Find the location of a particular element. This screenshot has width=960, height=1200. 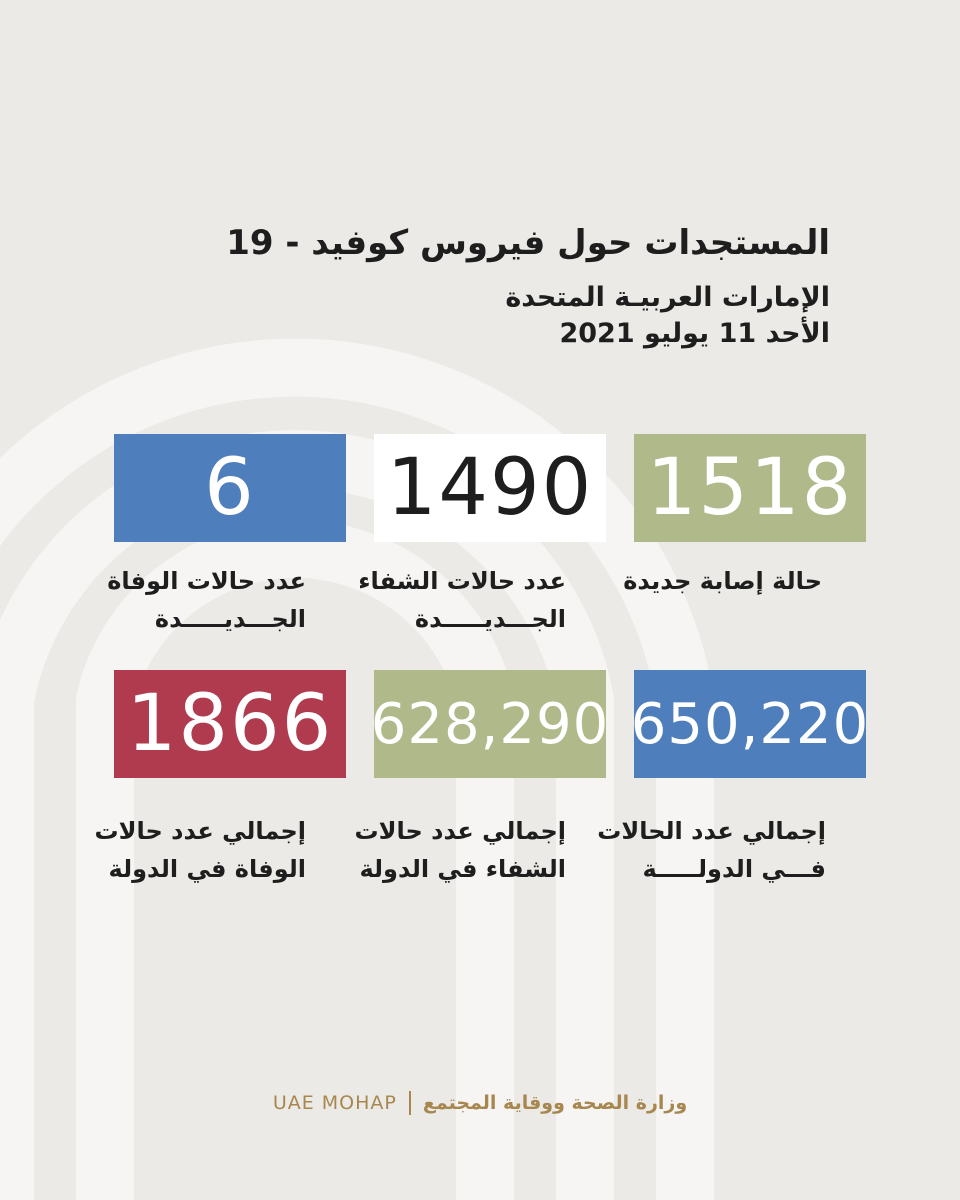

footer-brand: UAE MOHAP وزارة الصحة ووقاية المجتمع is located at coordinates (480, 1103).